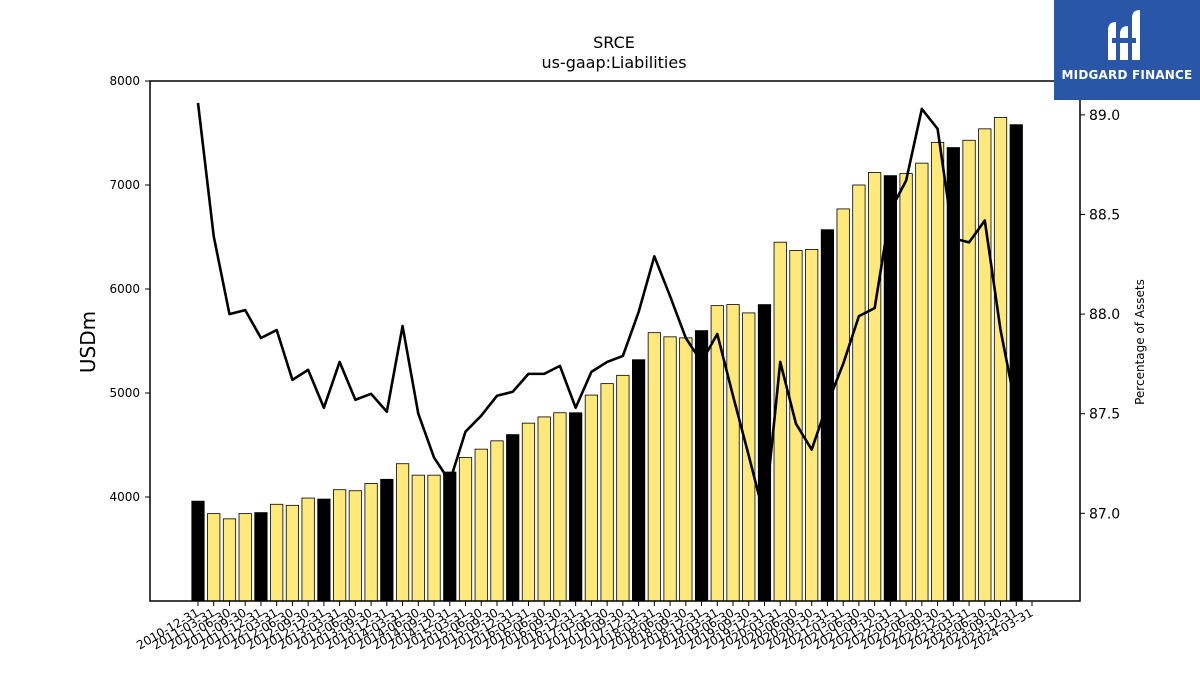  Describe the element at coordinates (1127, 75) in the screenshot. I see `logo-text: MIDGARD FINANCE` at that location.